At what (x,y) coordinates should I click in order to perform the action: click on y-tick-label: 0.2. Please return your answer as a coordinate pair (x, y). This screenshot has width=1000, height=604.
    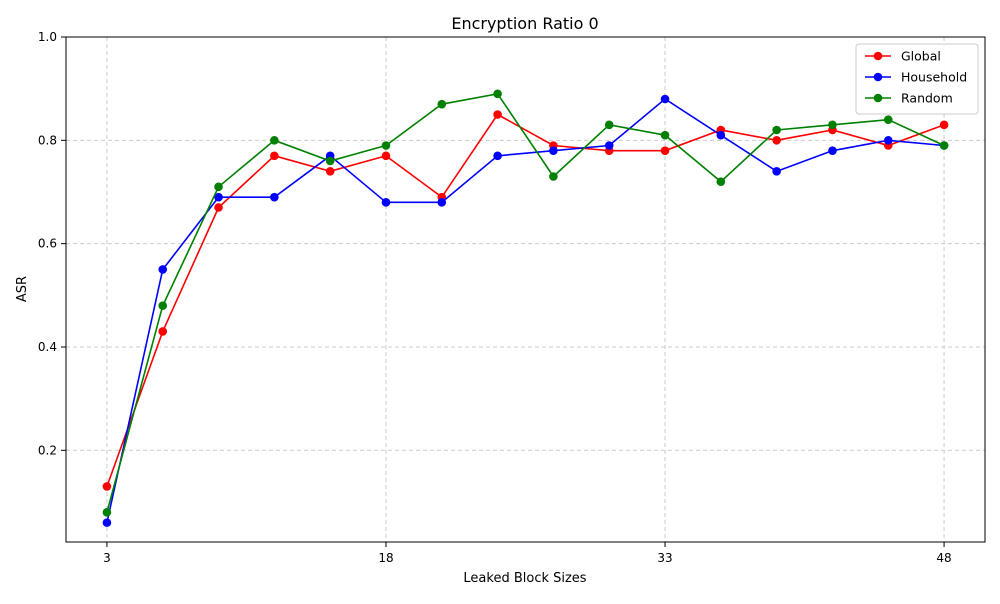
    Looking at the image, I should click on (47, 450).